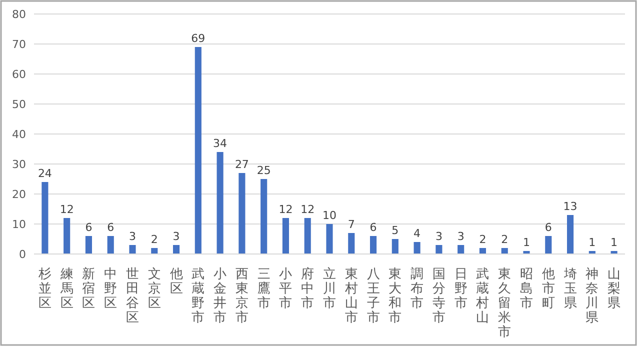 The height and width of the screenshot is (347, 638). Describe the element at coordinates (19, 44) in the screenshot. I see `y-tick-label: 70` at that location.